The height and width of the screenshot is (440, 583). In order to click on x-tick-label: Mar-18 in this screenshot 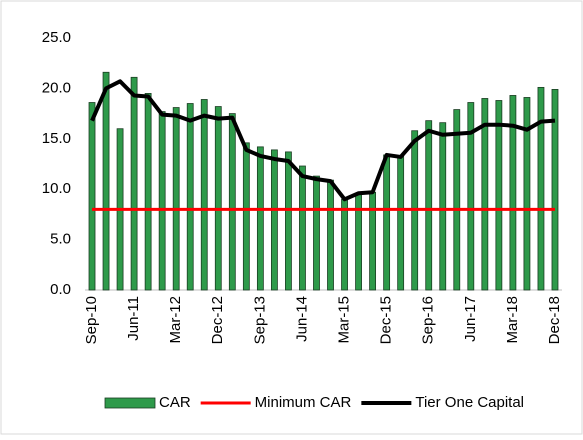, I will do `click(512, 320)`.